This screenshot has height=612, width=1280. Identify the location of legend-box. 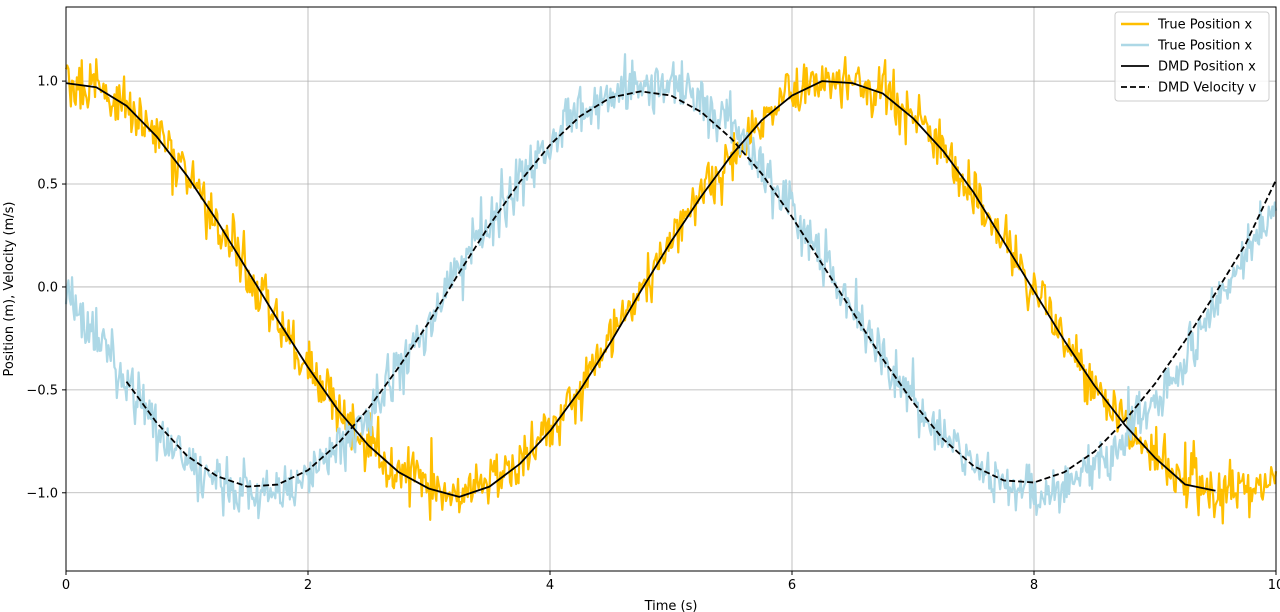
(1192, 56).